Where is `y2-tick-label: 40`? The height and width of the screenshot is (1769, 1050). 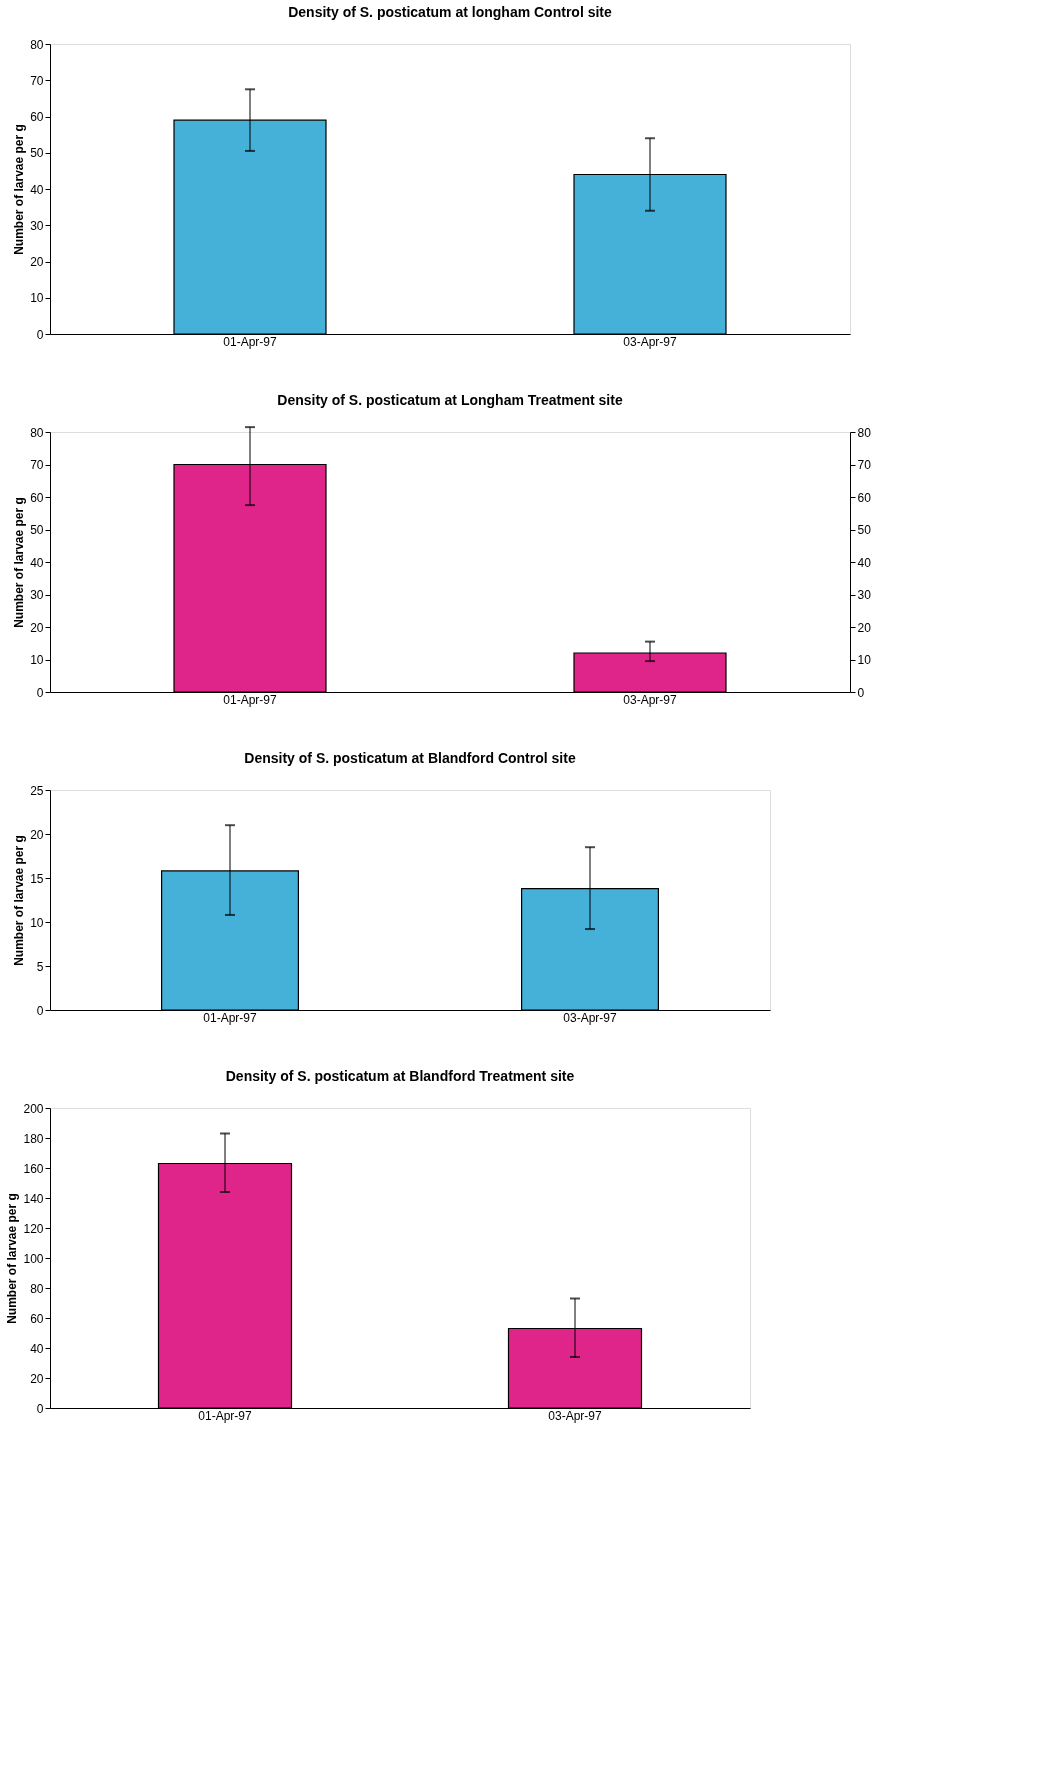 y2-tick-label: 40 is located at coordinates (864, 562).